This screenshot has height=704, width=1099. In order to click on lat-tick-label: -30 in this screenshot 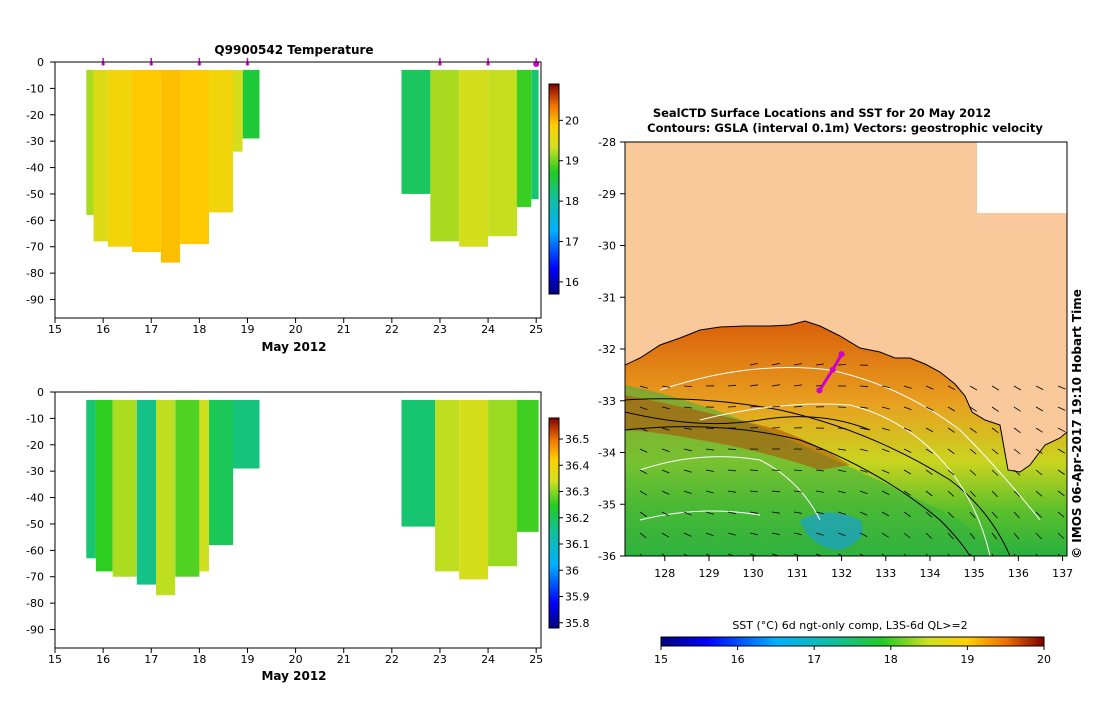, I will do `click(607, 246)`.